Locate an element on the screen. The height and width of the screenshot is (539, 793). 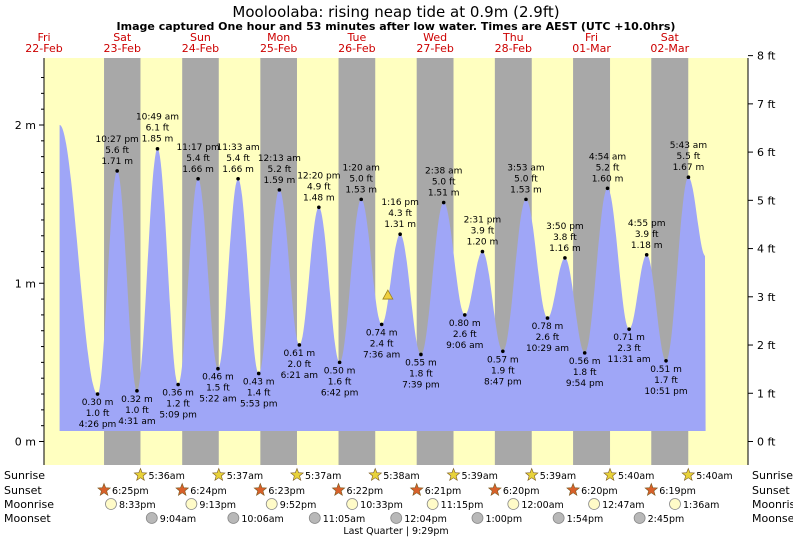
row-label-left: Moonrise is located at coordinates (29, 504).